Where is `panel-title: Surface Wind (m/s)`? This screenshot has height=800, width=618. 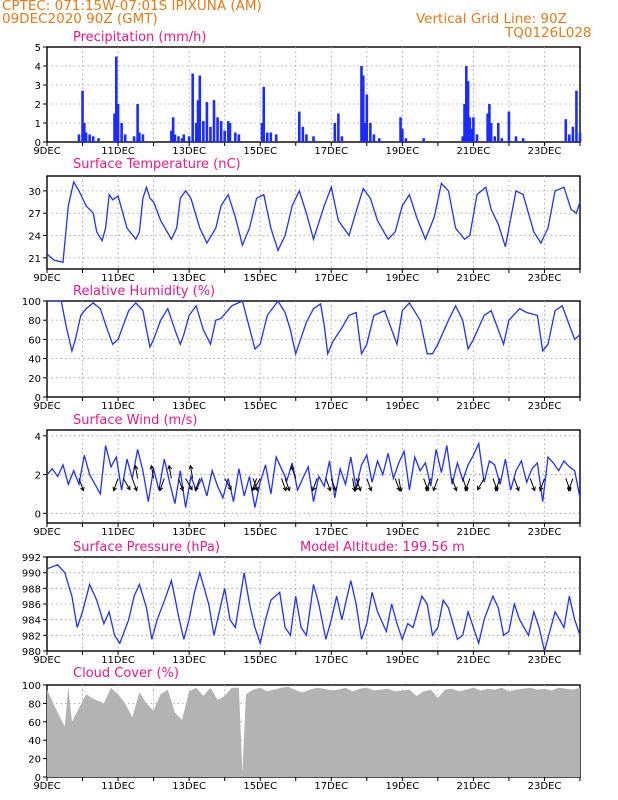 panel-title: Surface Wind (m/s) is located at coordinates (135, 420).